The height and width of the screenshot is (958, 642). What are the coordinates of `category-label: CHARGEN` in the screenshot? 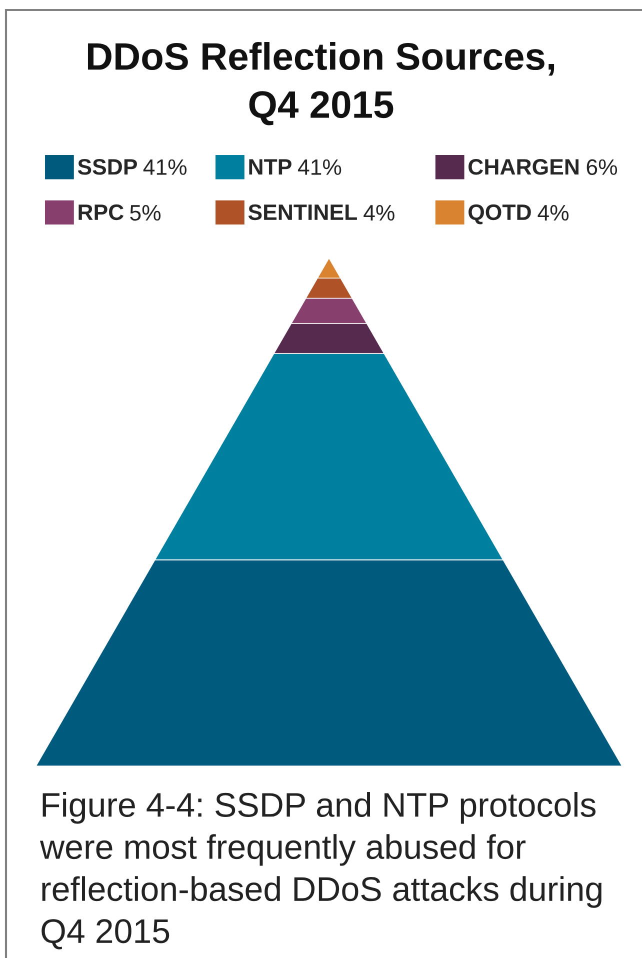 It's located at (523, 167).